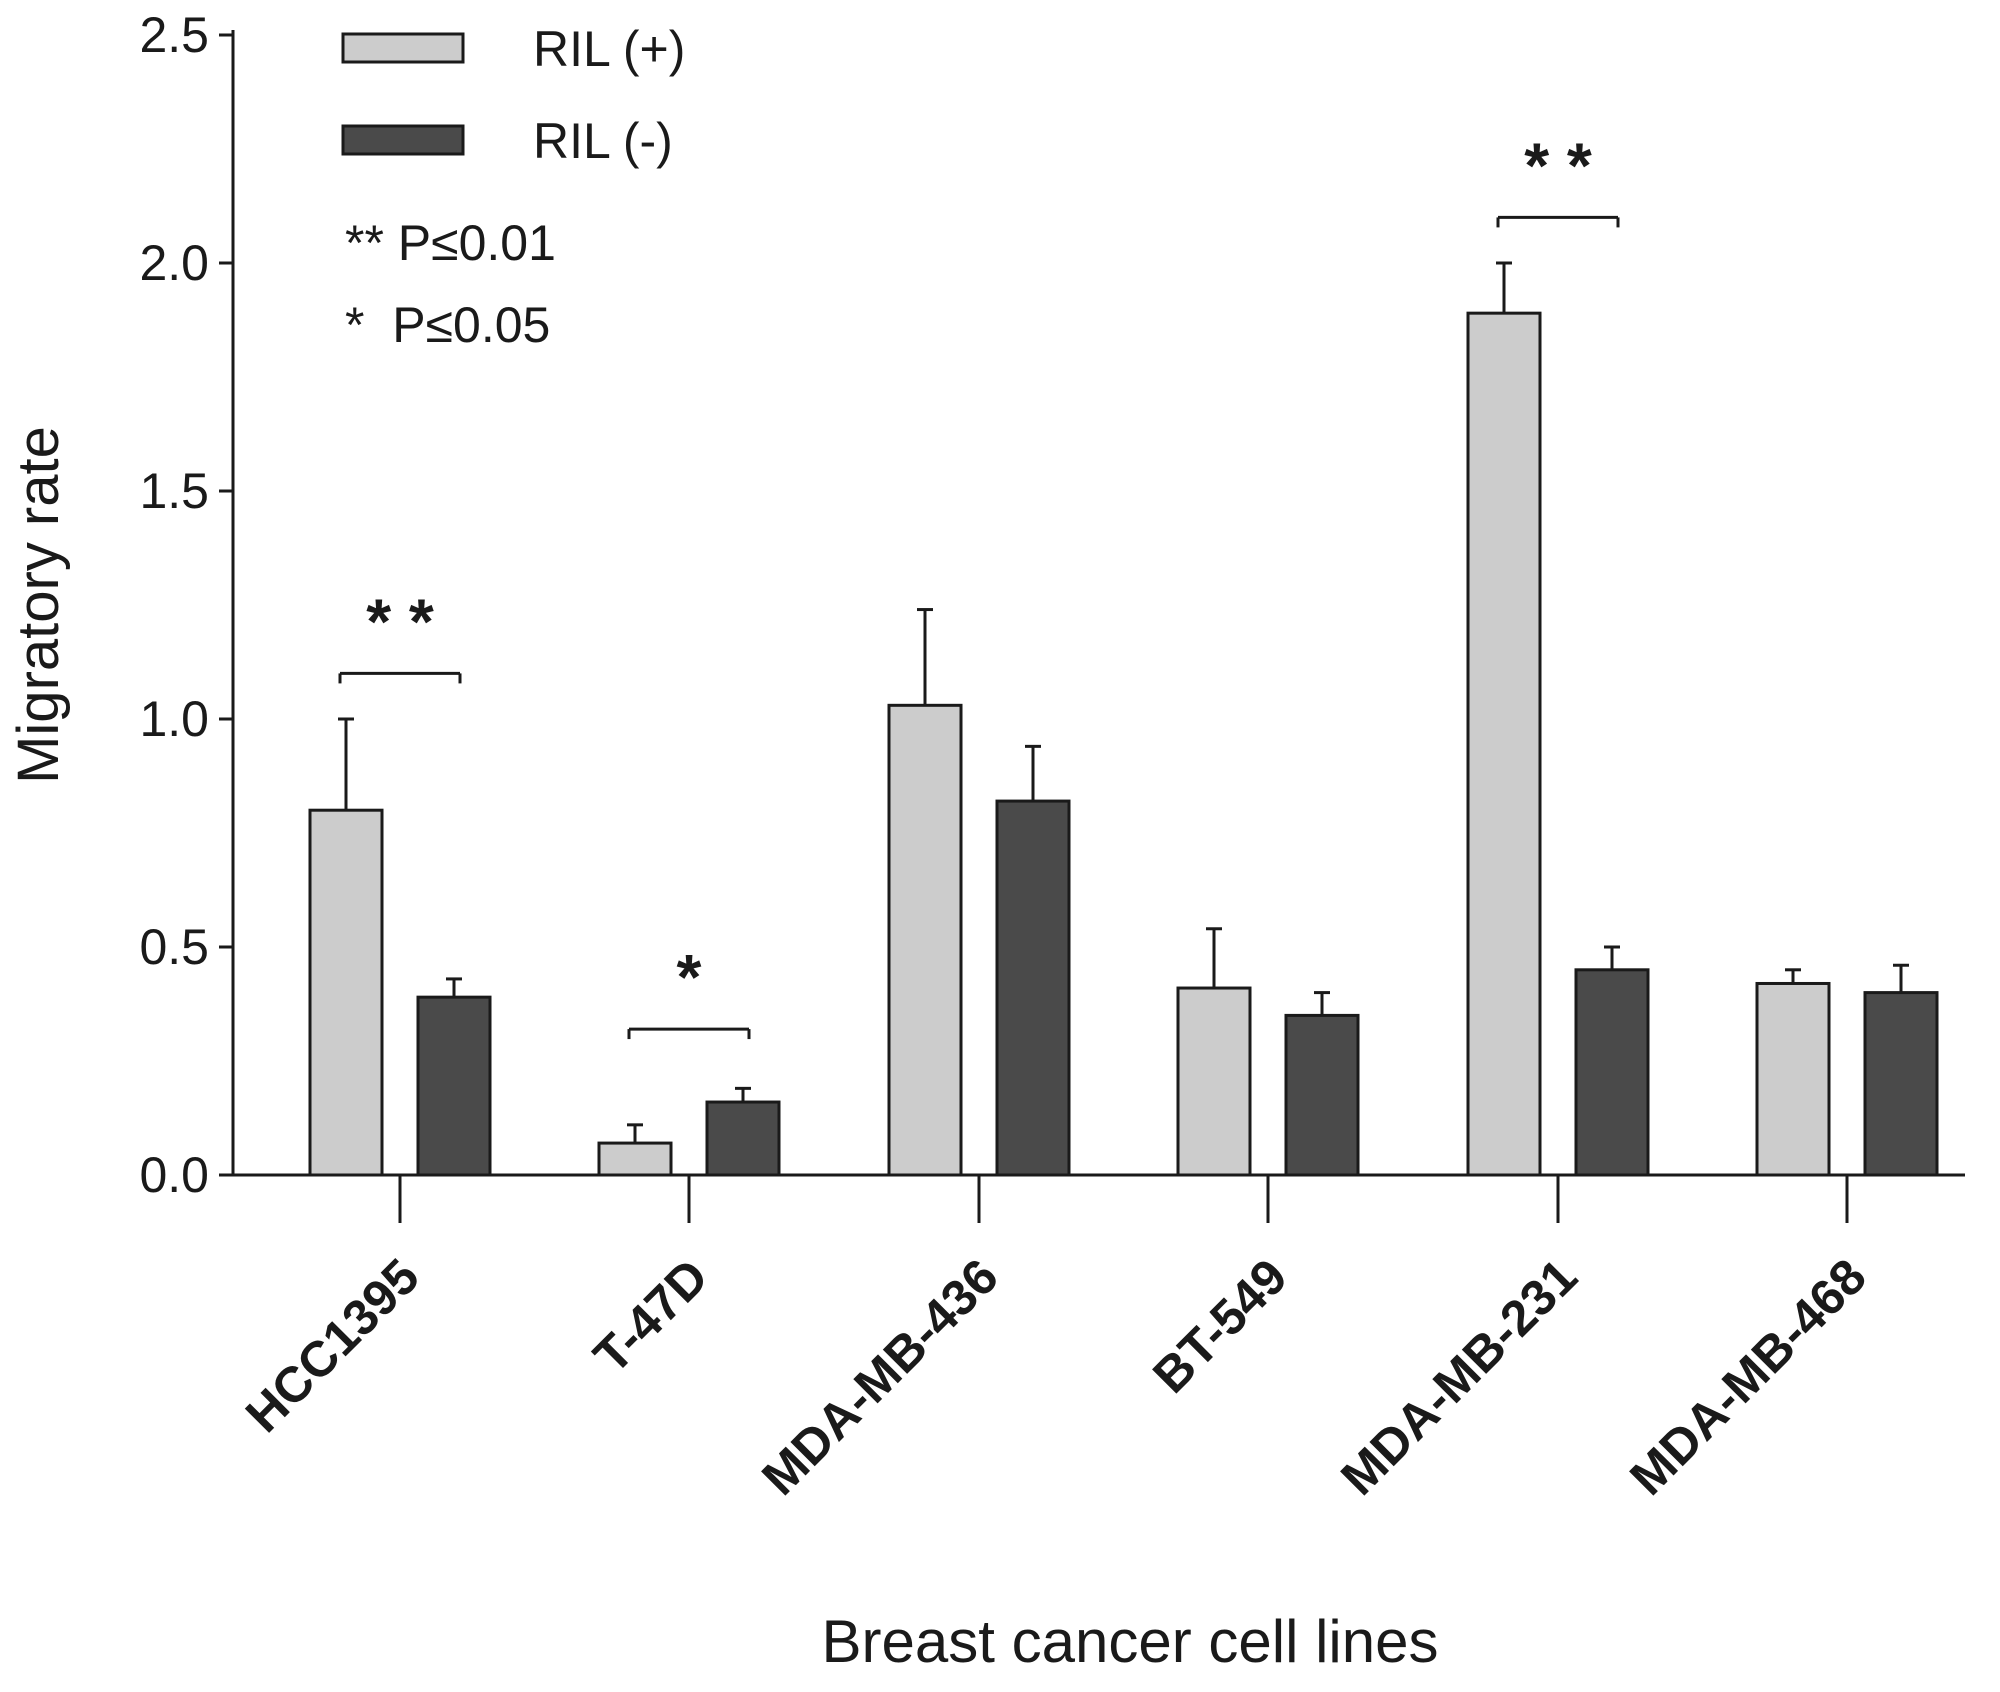 The height and width of the screenshot is (1692, 2000). I want to click on y-tick-label: 0.5, so click(174, 947).